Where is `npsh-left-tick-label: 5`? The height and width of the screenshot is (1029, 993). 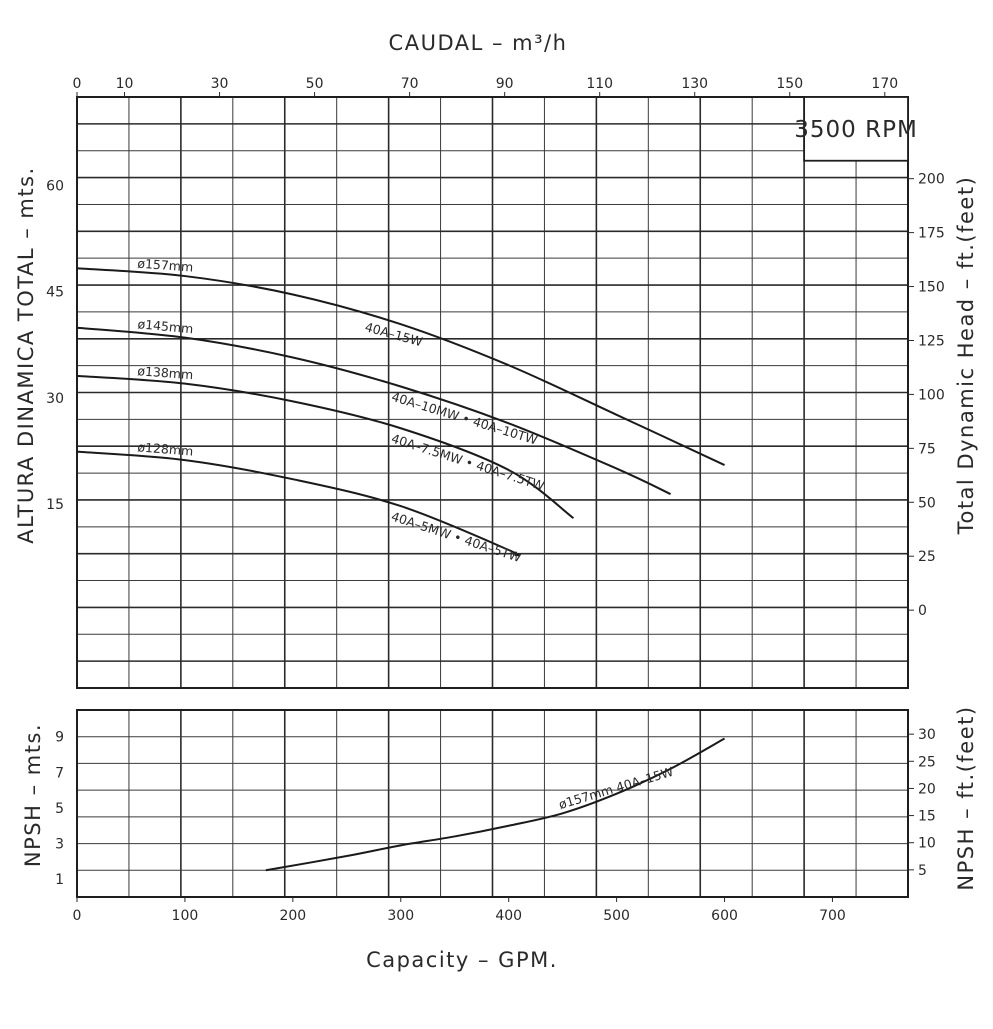 npsh-left-tick-label: 5 is located at coordinates (59, 809).